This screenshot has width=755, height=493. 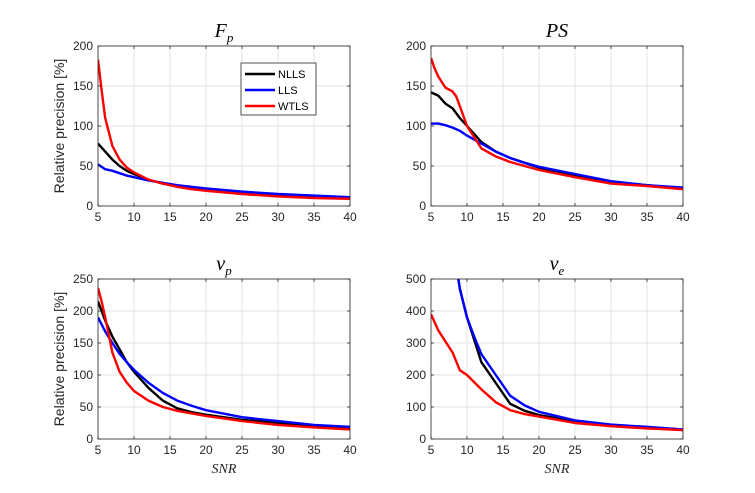 What do you see at coordinates (221, 31) in the screenshot?
I see `title-main: F` at bounding box center [221, 31].